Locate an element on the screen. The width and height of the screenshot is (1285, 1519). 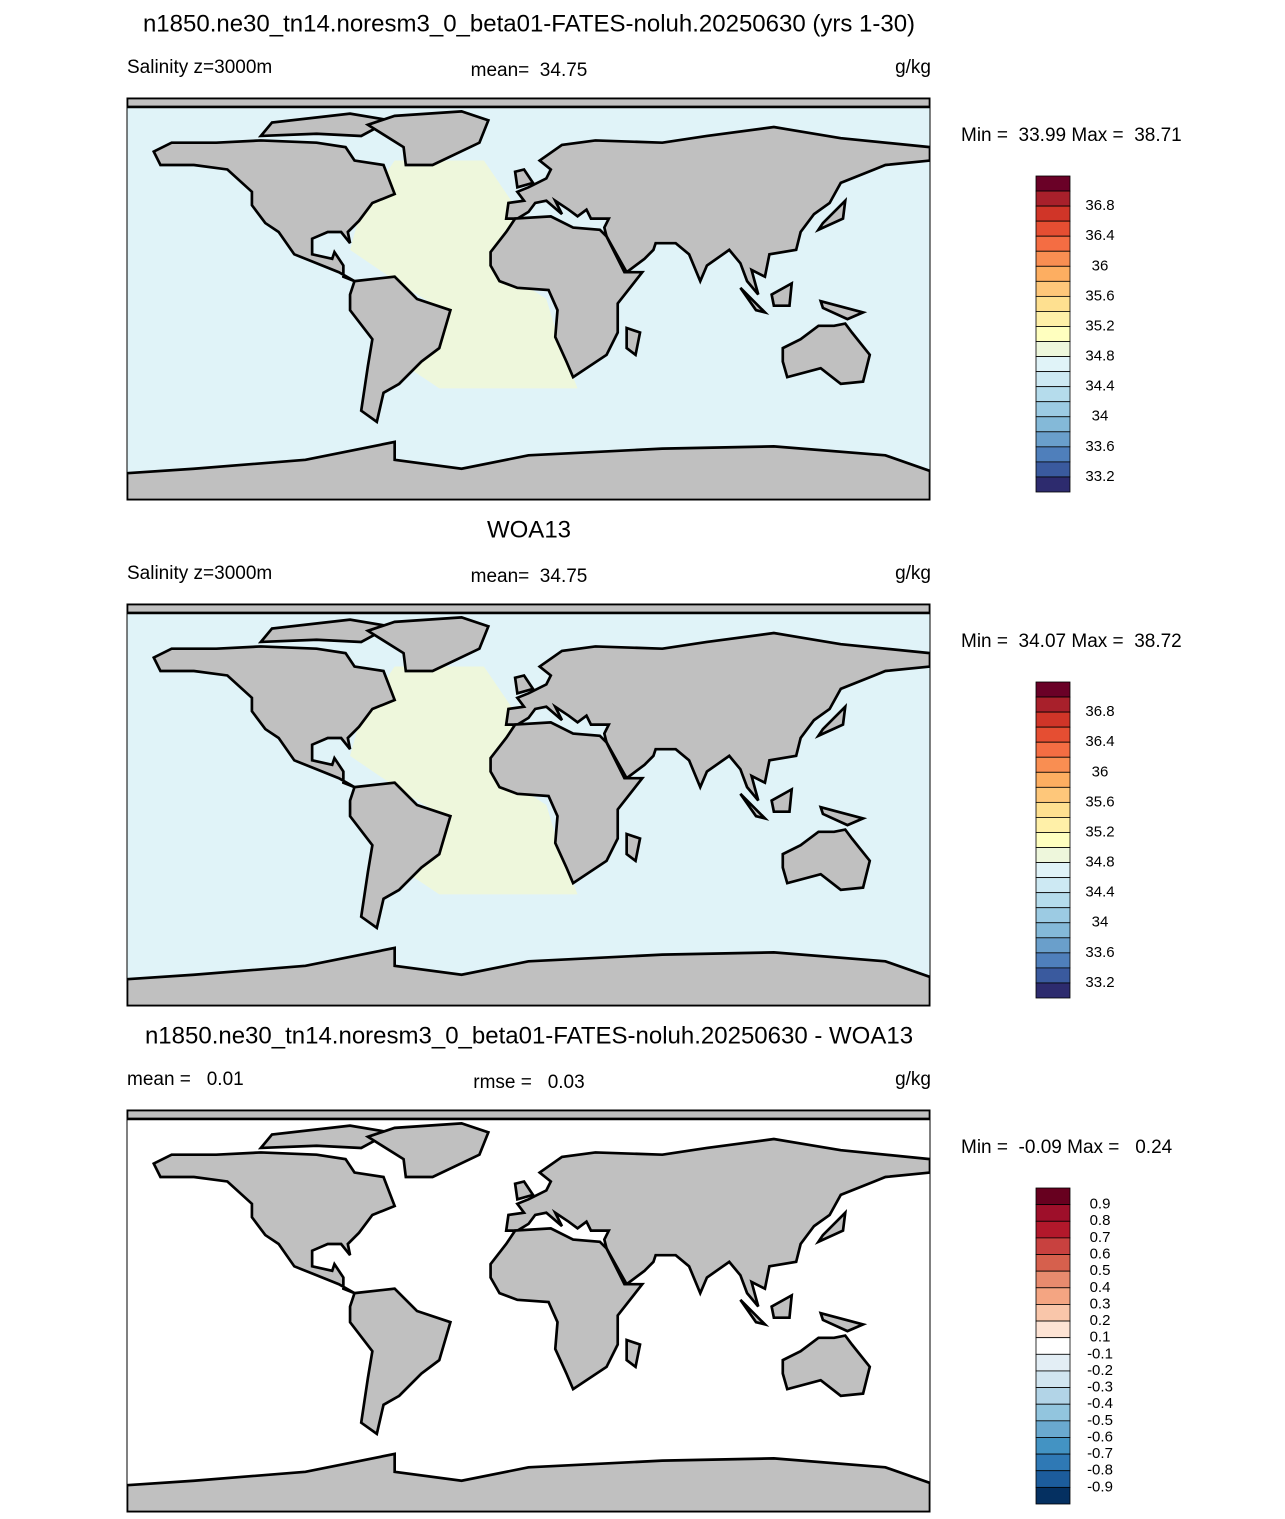
left-label: mean = 0.01 is located at coordinates (185, 1079).